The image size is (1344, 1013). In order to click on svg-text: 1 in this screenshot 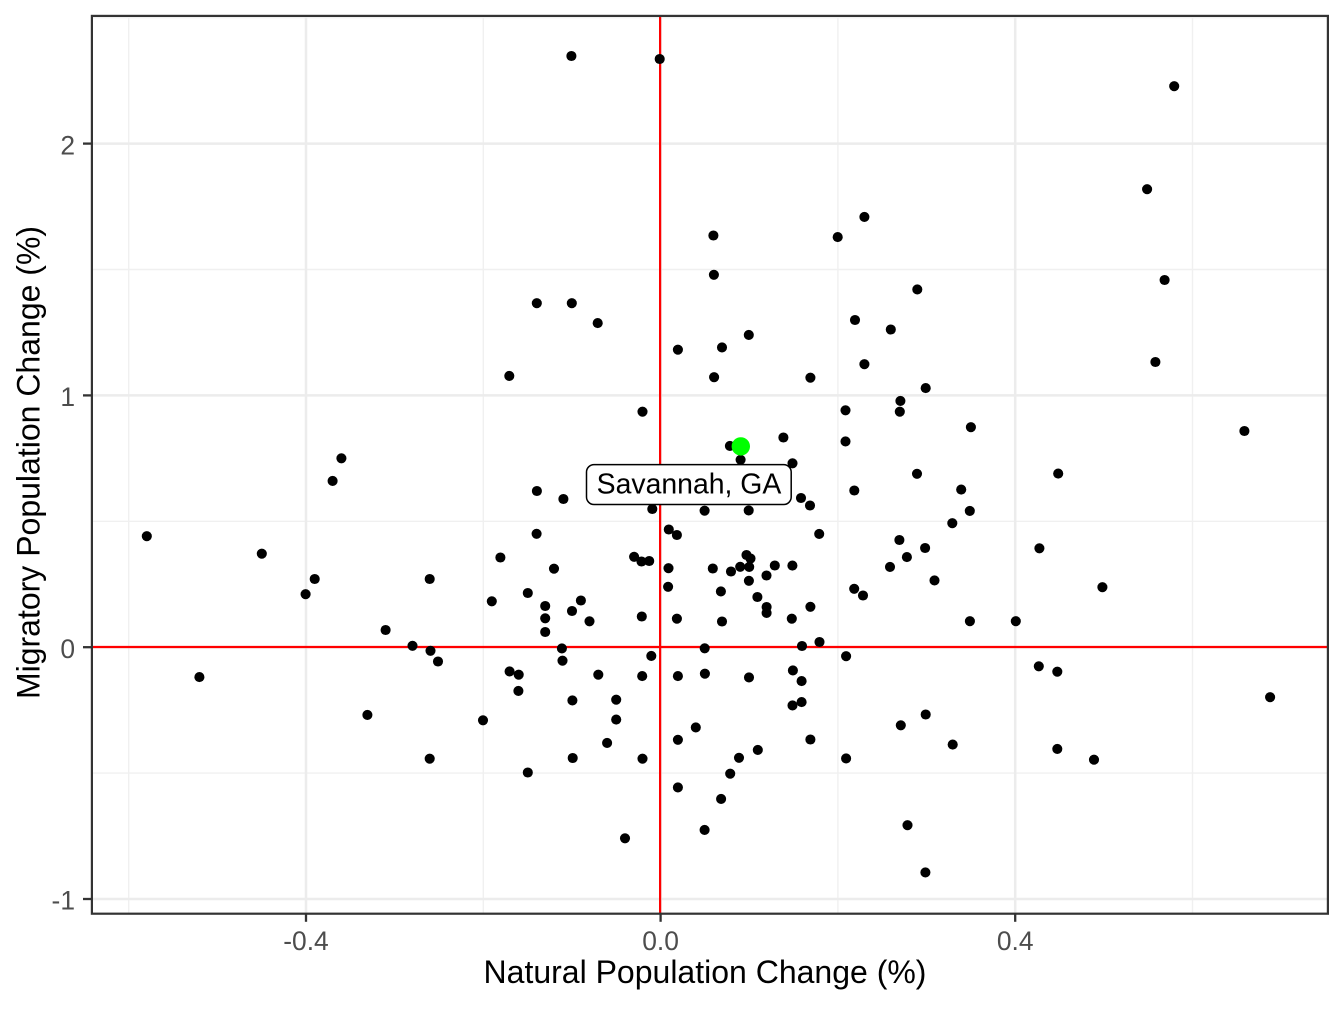, I will do `click(67, 397)`.